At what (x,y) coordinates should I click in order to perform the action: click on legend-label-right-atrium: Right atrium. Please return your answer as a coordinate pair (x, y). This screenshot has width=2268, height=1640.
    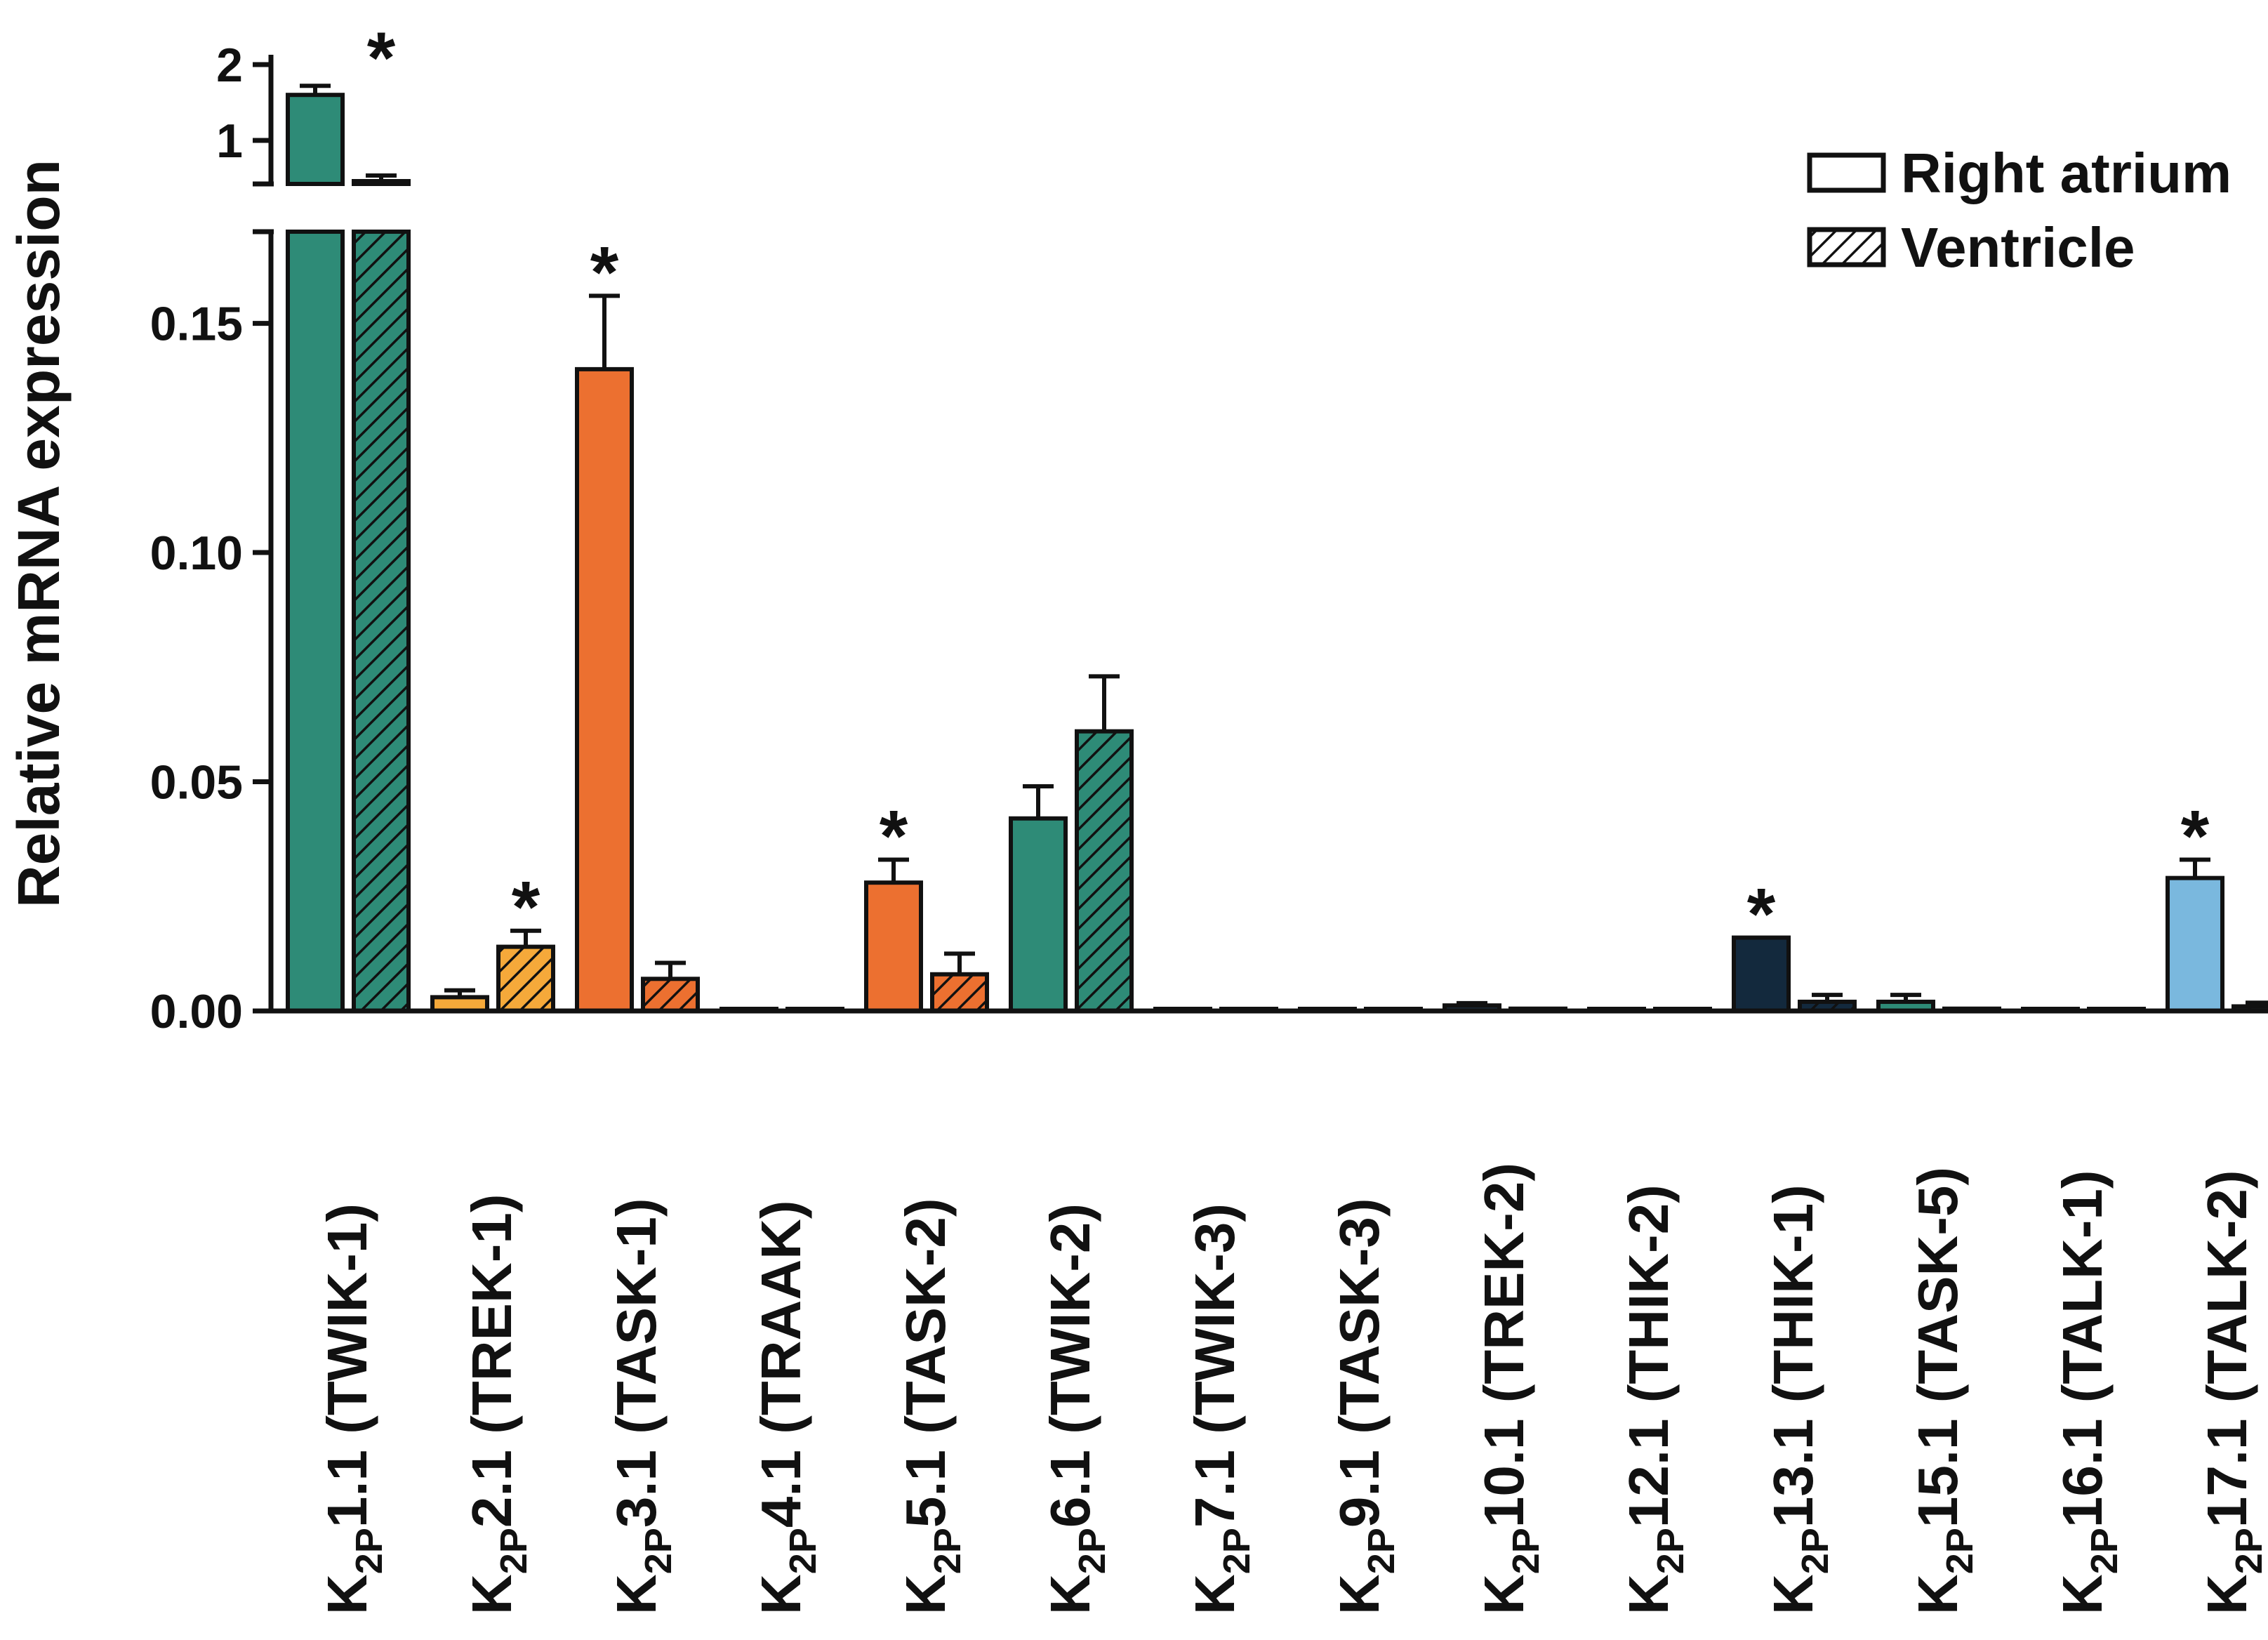
    Looking at the image, I should click on (2066, 173).